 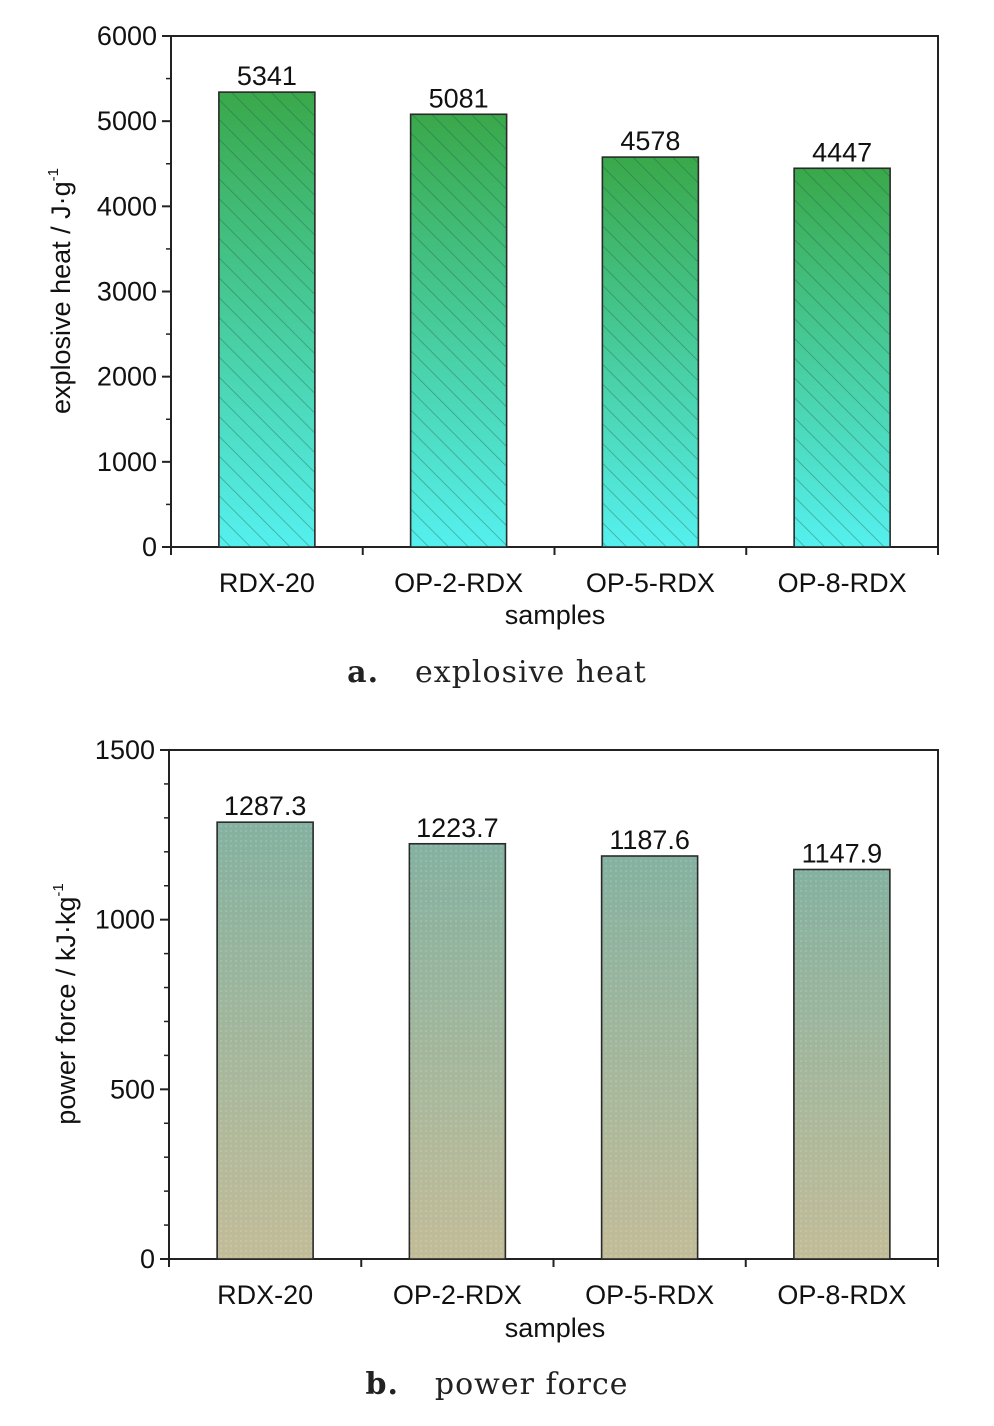 I want to click on data-label: 5341, so click(x=267, y=76).